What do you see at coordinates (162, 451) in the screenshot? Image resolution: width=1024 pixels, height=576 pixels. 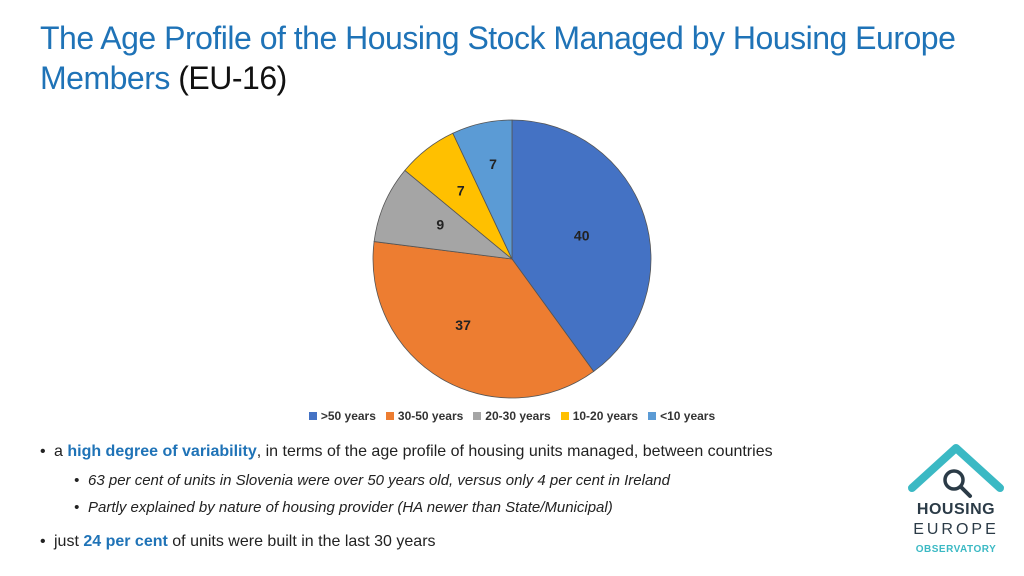 I see `highlight-variability: high degree of variability` at bounding box center [162, 451].